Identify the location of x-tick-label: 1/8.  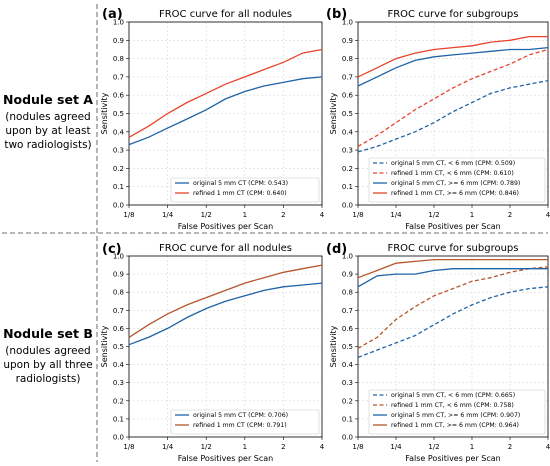
(357, 215).